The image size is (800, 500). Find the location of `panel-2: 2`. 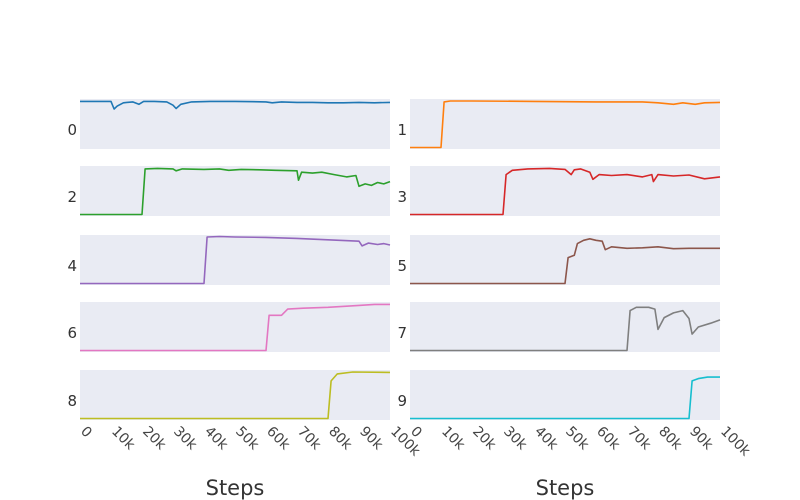

panel-2: 2 is located at coordinates (229, 191).